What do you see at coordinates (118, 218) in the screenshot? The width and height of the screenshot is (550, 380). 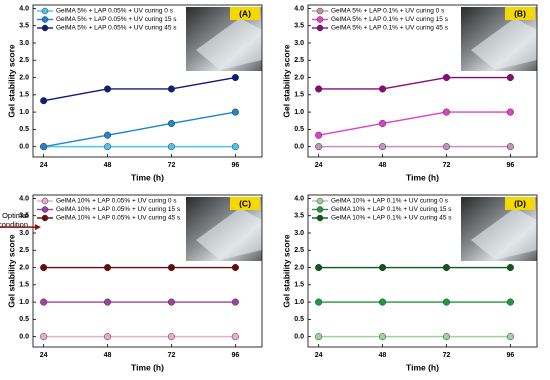 I see `legend-label: GelMA 10% + LAP 0.05% + UV curing 45 s` at bounding box center [118, 218].